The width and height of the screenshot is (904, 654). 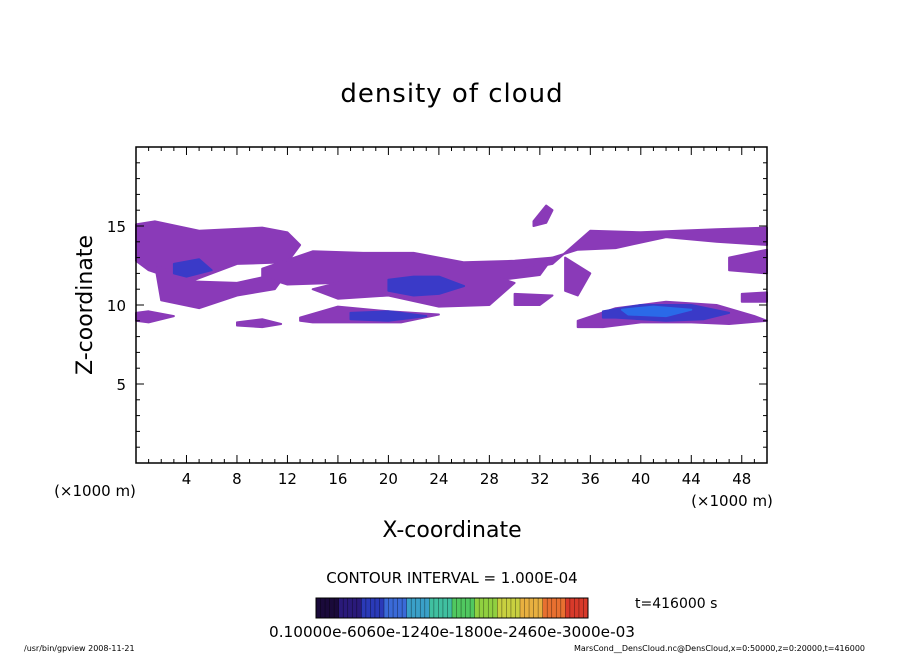 I want to click on x-tick-label: 8, so click(x=237, y=479).